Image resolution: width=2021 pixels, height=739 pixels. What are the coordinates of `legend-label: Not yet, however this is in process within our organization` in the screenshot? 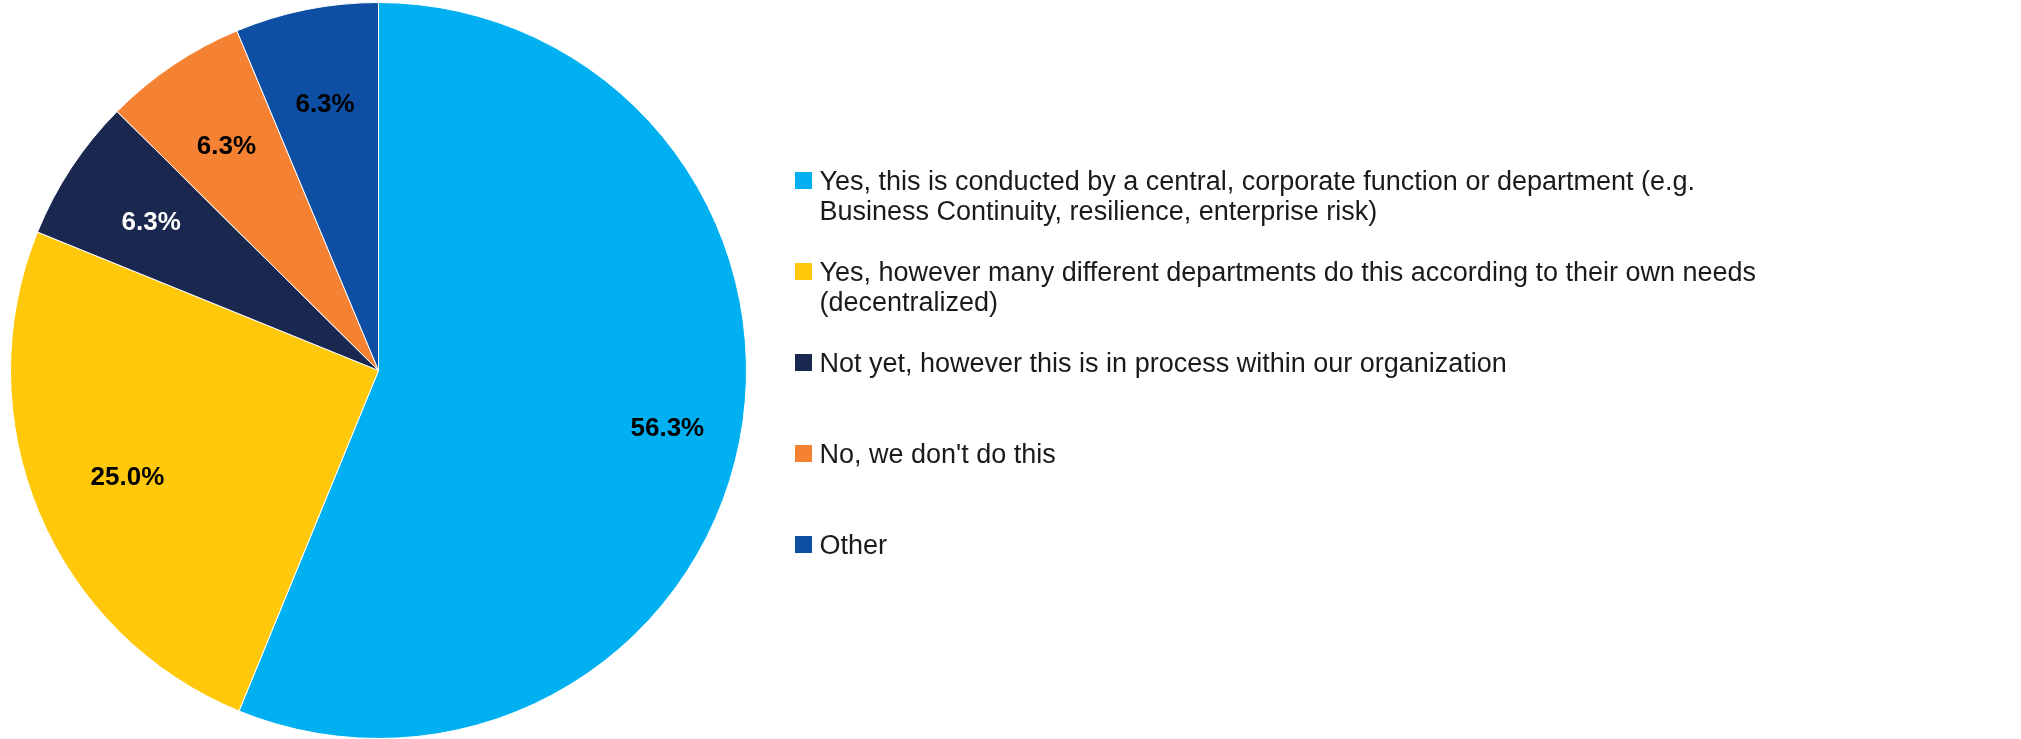 It's located at (1163, 362).